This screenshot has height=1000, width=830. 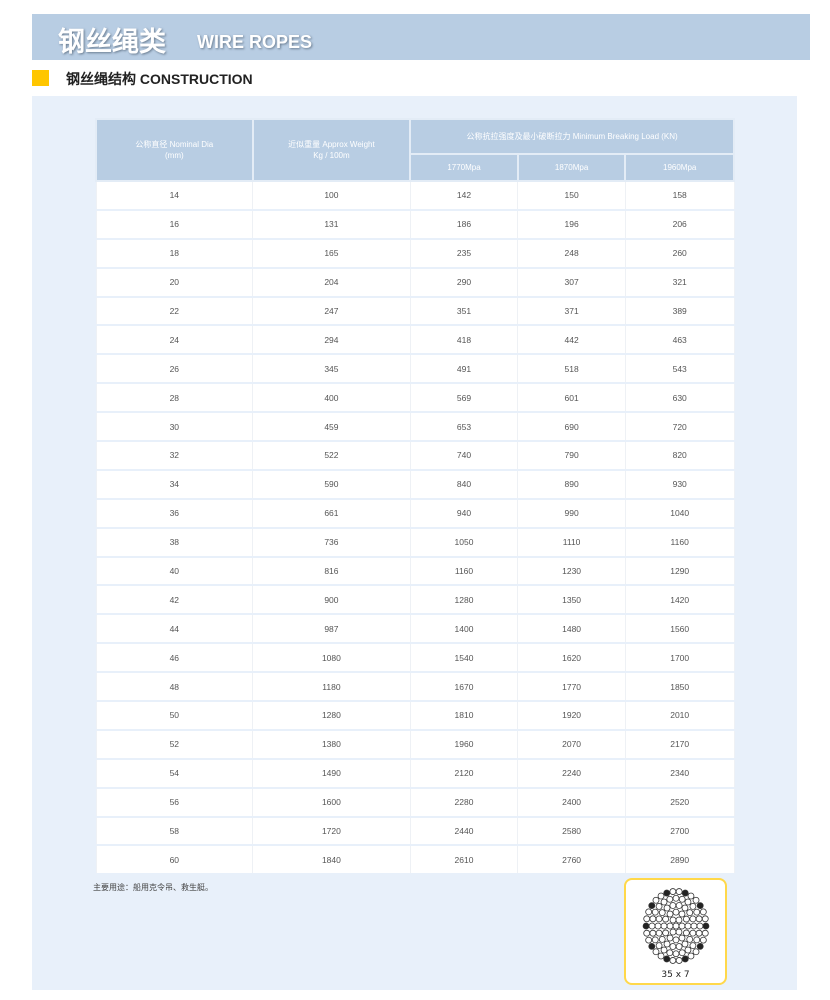 What do you see at coordinates (331, 658) in the screenshot?
I see `cell-weight: 1080` at bounding box center [331, 658].